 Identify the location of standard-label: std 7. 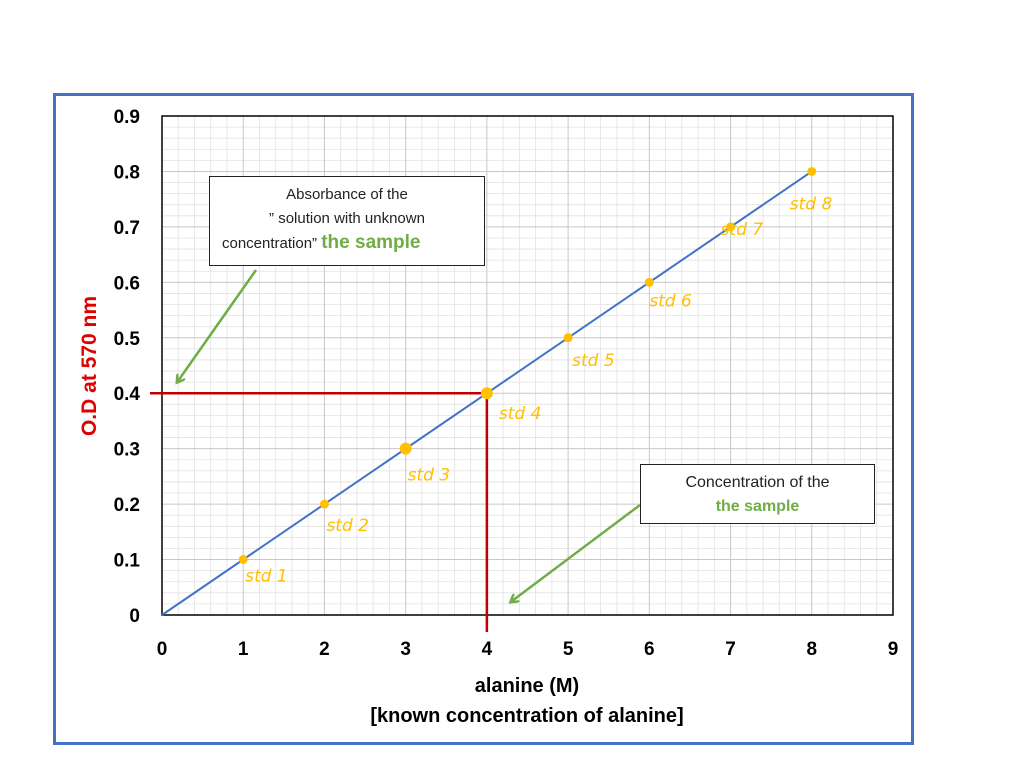
(742, 230).